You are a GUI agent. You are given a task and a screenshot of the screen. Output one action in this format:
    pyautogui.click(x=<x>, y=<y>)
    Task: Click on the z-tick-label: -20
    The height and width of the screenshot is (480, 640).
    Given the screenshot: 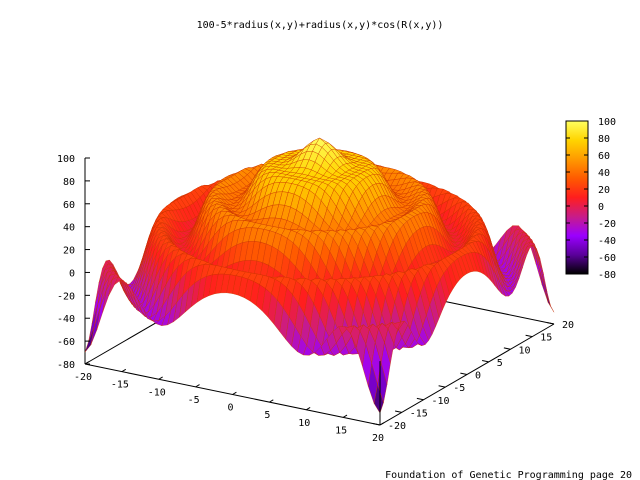 What is the action you would take?
    pyautogui.click(x=66, y=296)
    